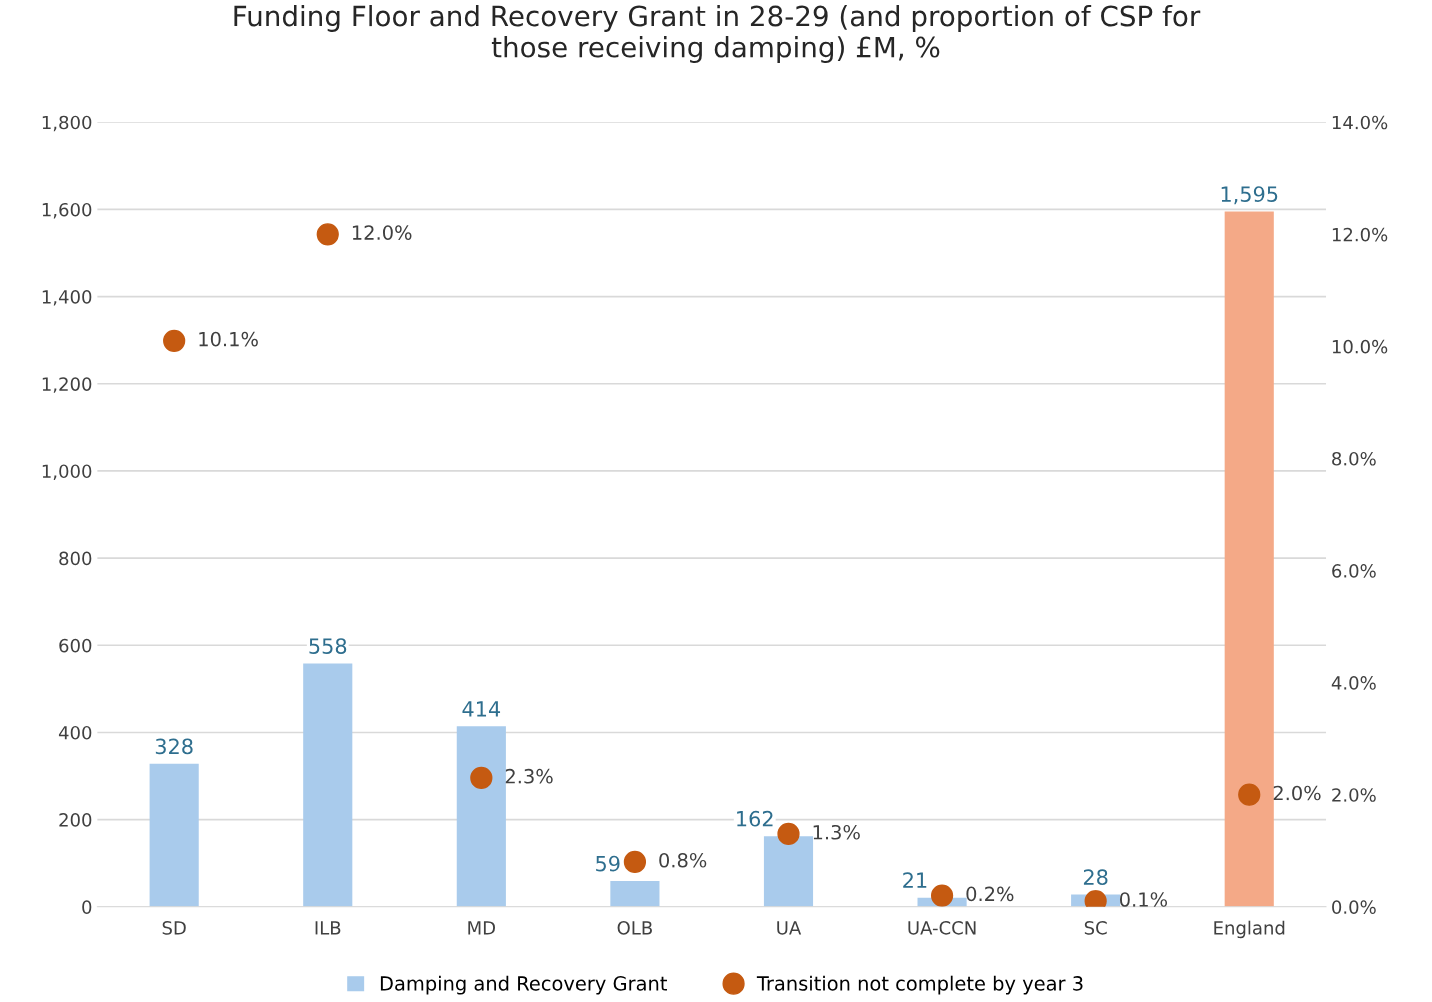 The height and width of the screenshot is (1002, 1432). Describe the element at coordinates (529, 776) in the screenshot. I see `data-label: 2.3%` at that location.